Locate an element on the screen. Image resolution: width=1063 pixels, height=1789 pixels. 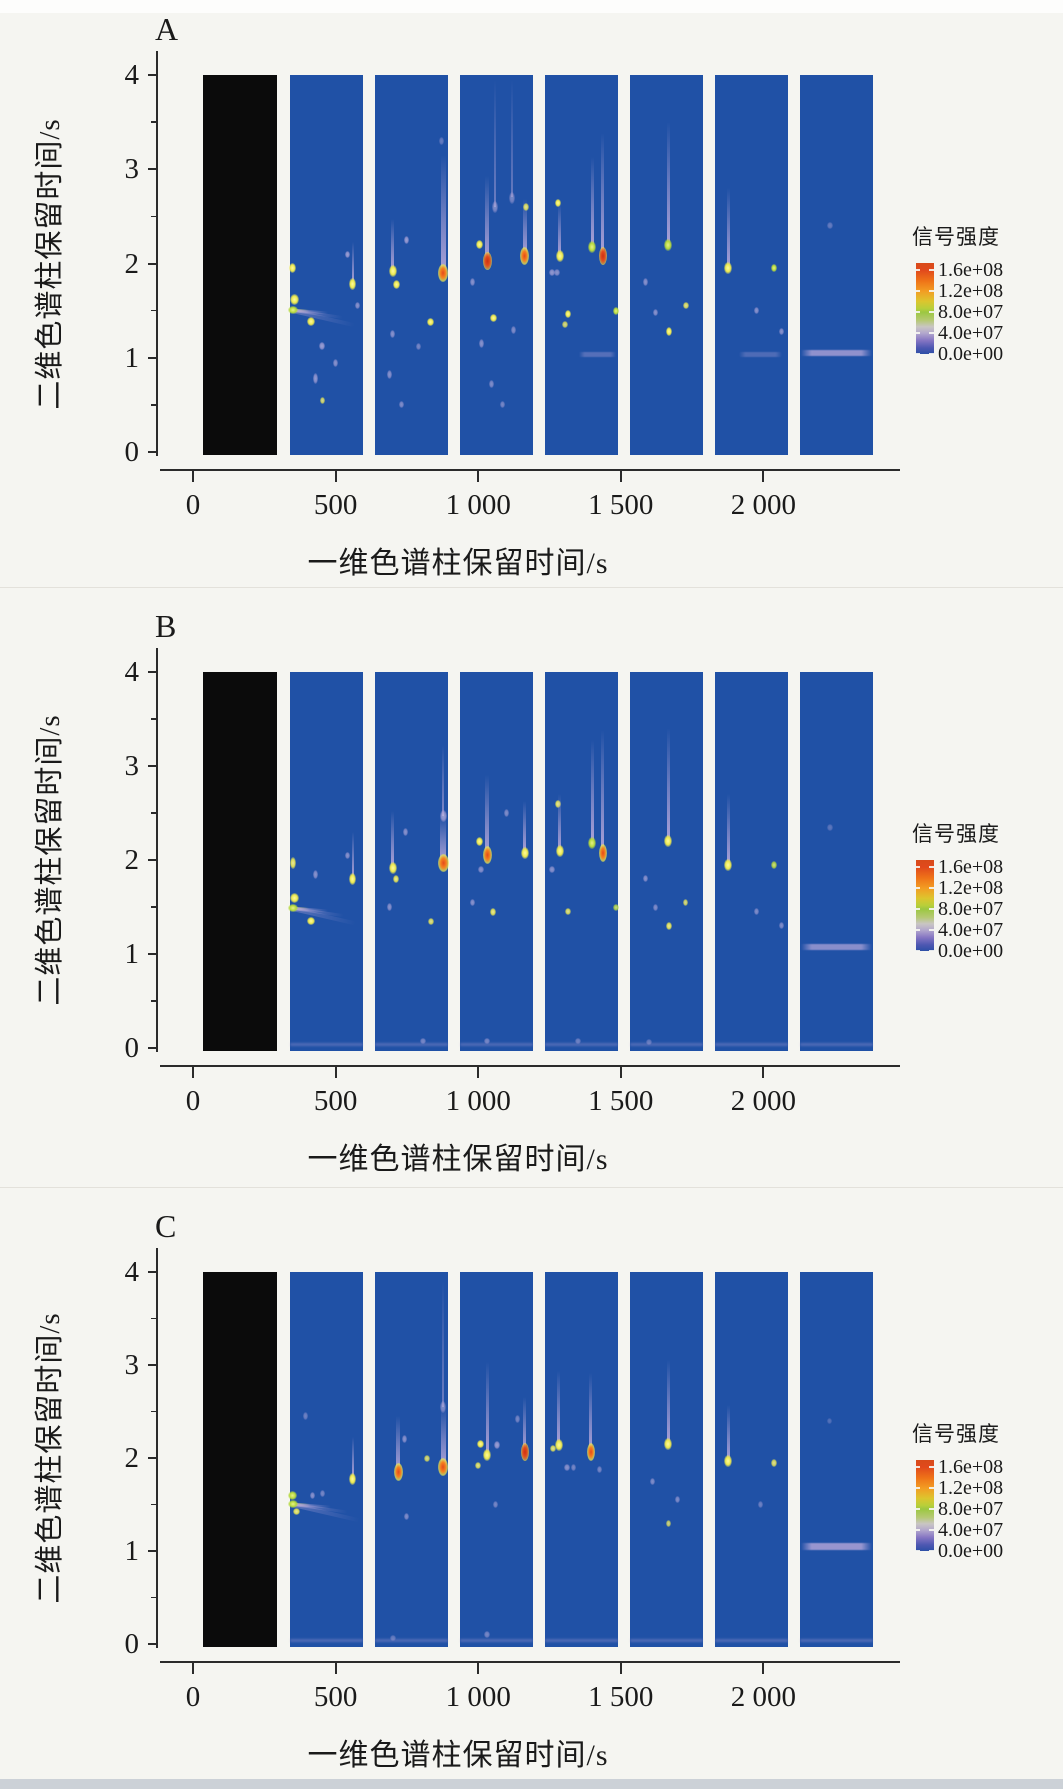
y-axis-tick-label: 1 is located at coordinates (132, 954).